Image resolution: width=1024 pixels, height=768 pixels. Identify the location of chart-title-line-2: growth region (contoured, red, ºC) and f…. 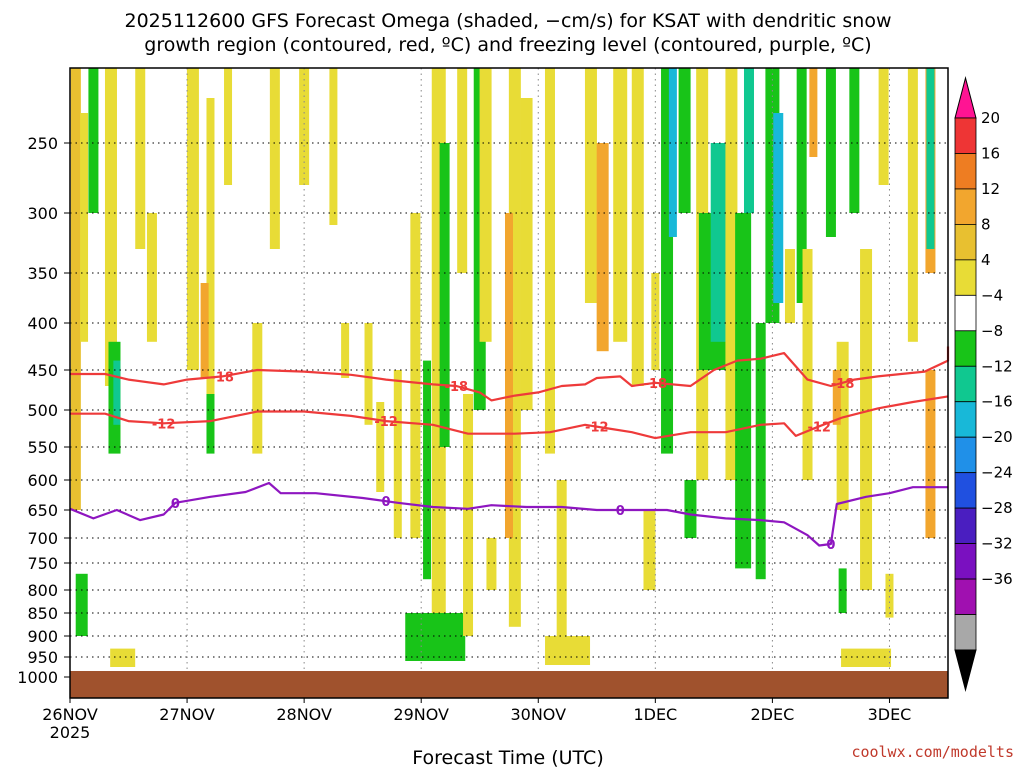
(507, 45).